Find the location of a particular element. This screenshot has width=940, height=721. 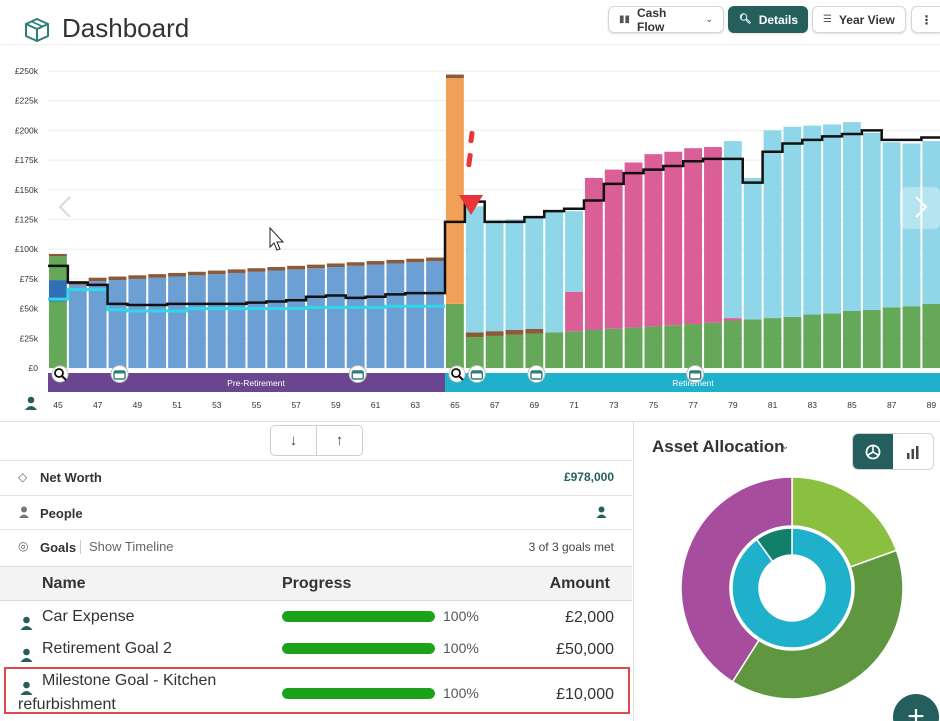

year-view-label: Year View is located at coordinates (866, 19).